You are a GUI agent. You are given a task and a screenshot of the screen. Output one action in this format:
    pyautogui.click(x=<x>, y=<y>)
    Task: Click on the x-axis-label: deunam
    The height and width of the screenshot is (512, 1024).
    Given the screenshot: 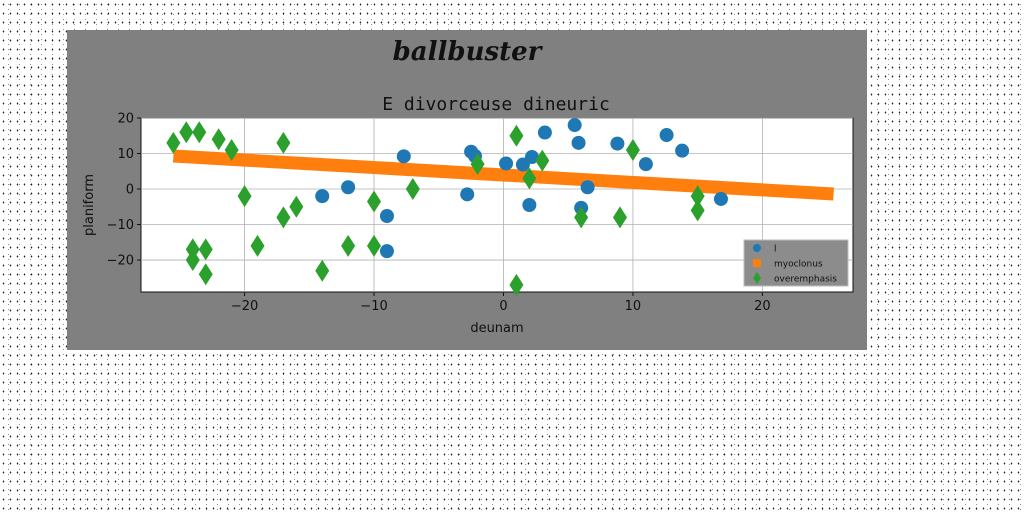 What is the action you would take?
    pyautogui.click(x=496, y=328)
    